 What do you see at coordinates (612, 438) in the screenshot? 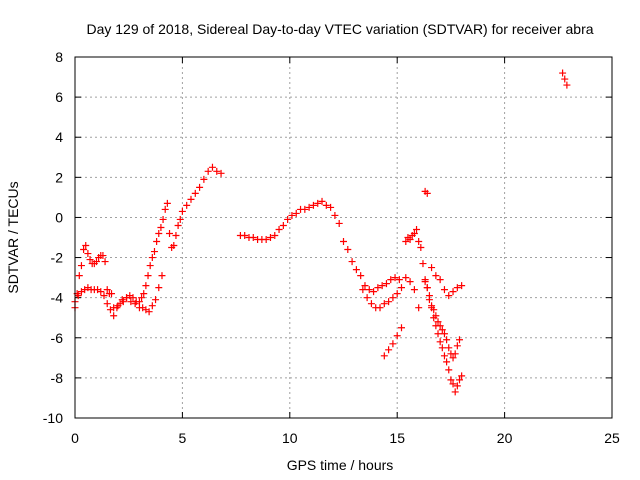
I see `x-tick-label: 25` at bounding box center [612, 438].